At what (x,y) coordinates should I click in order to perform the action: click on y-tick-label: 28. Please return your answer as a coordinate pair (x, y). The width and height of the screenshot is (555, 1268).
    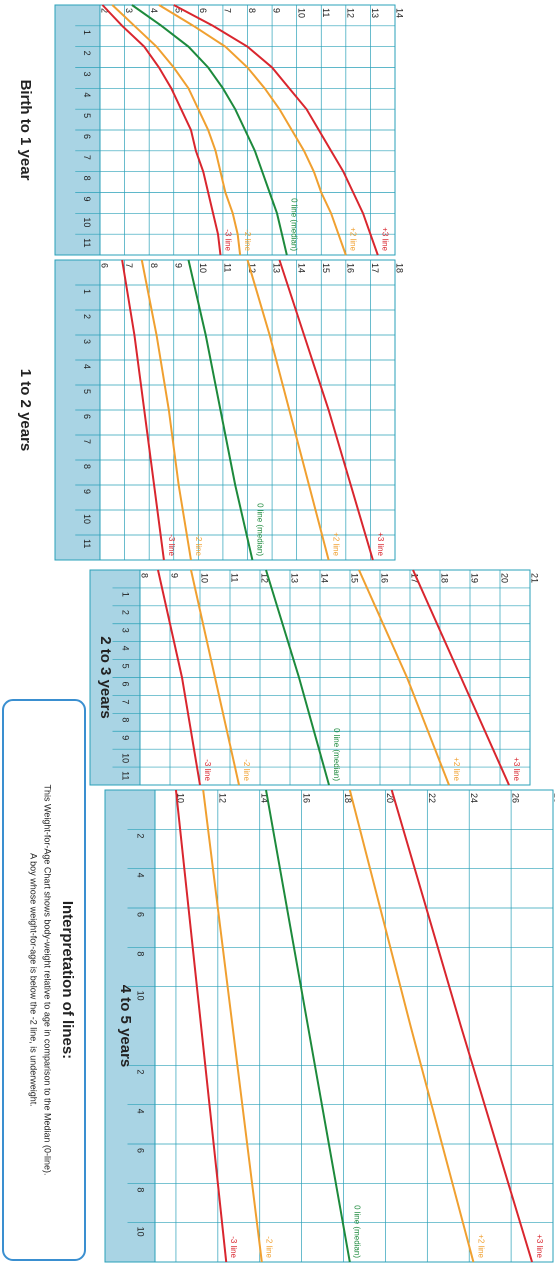
    Looking at the image, I should click on (554, 798).